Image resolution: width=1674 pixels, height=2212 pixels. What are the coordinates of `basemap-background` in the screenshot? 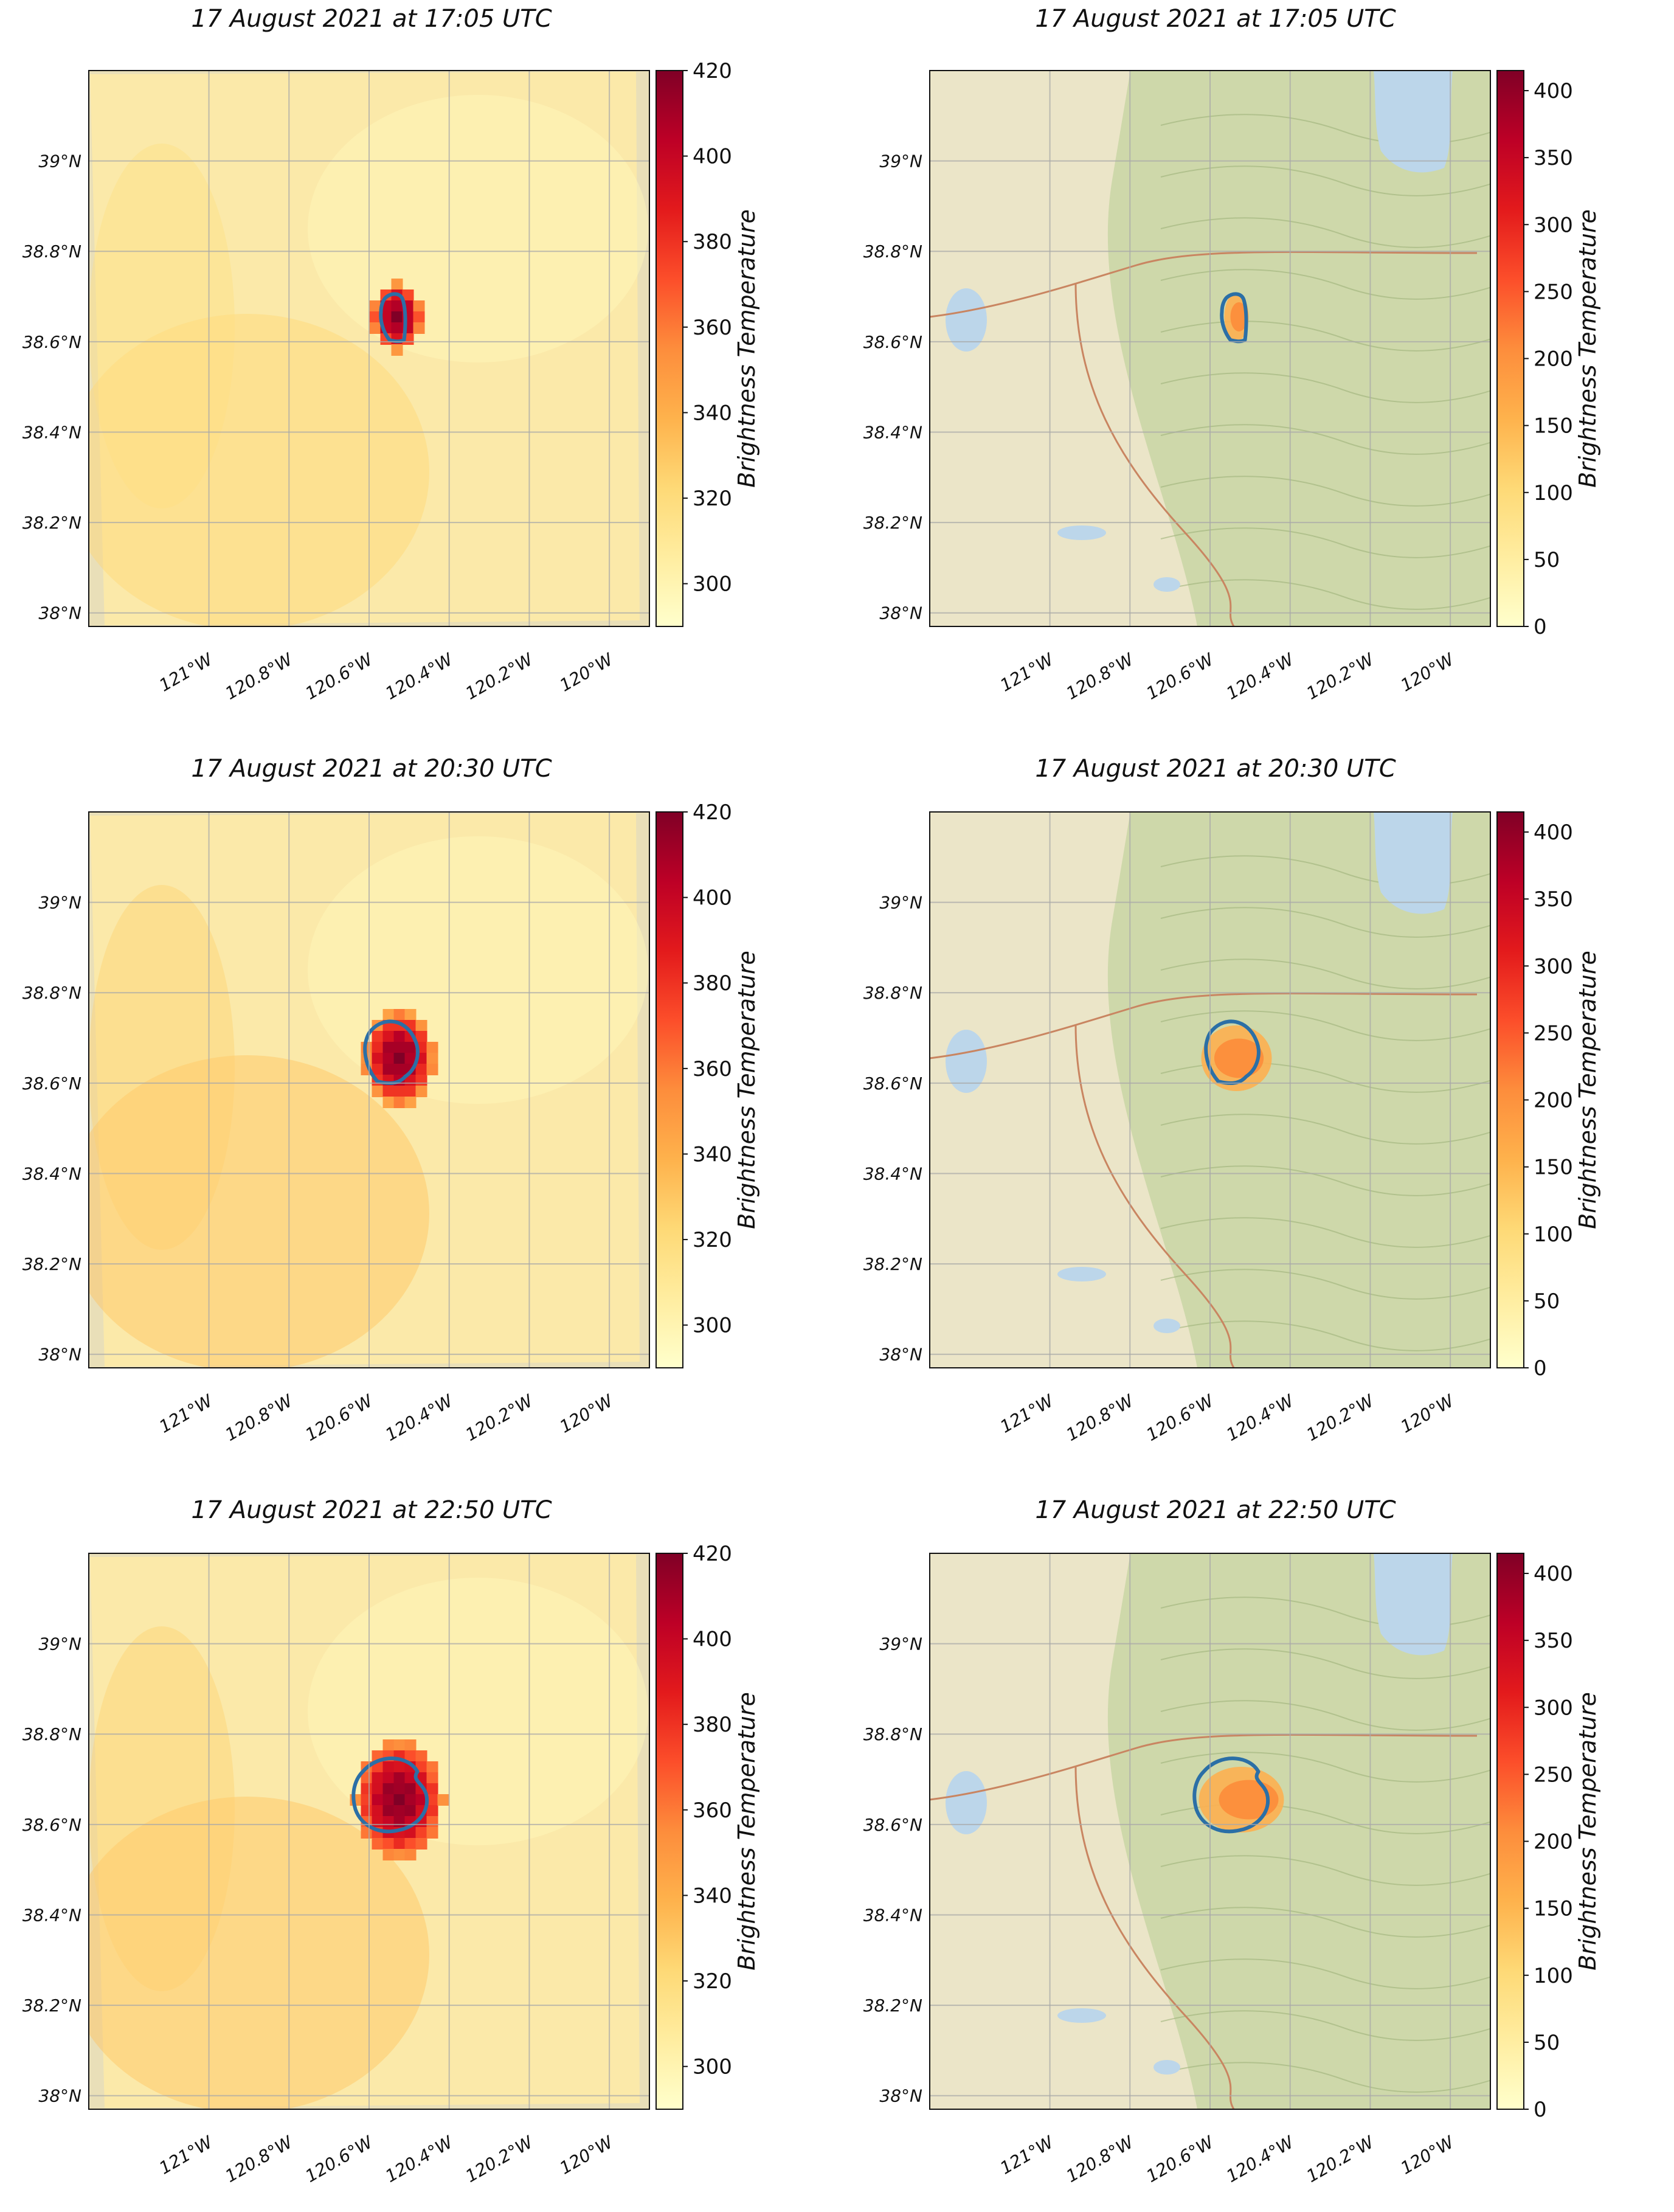 It's located at (1210, 348).